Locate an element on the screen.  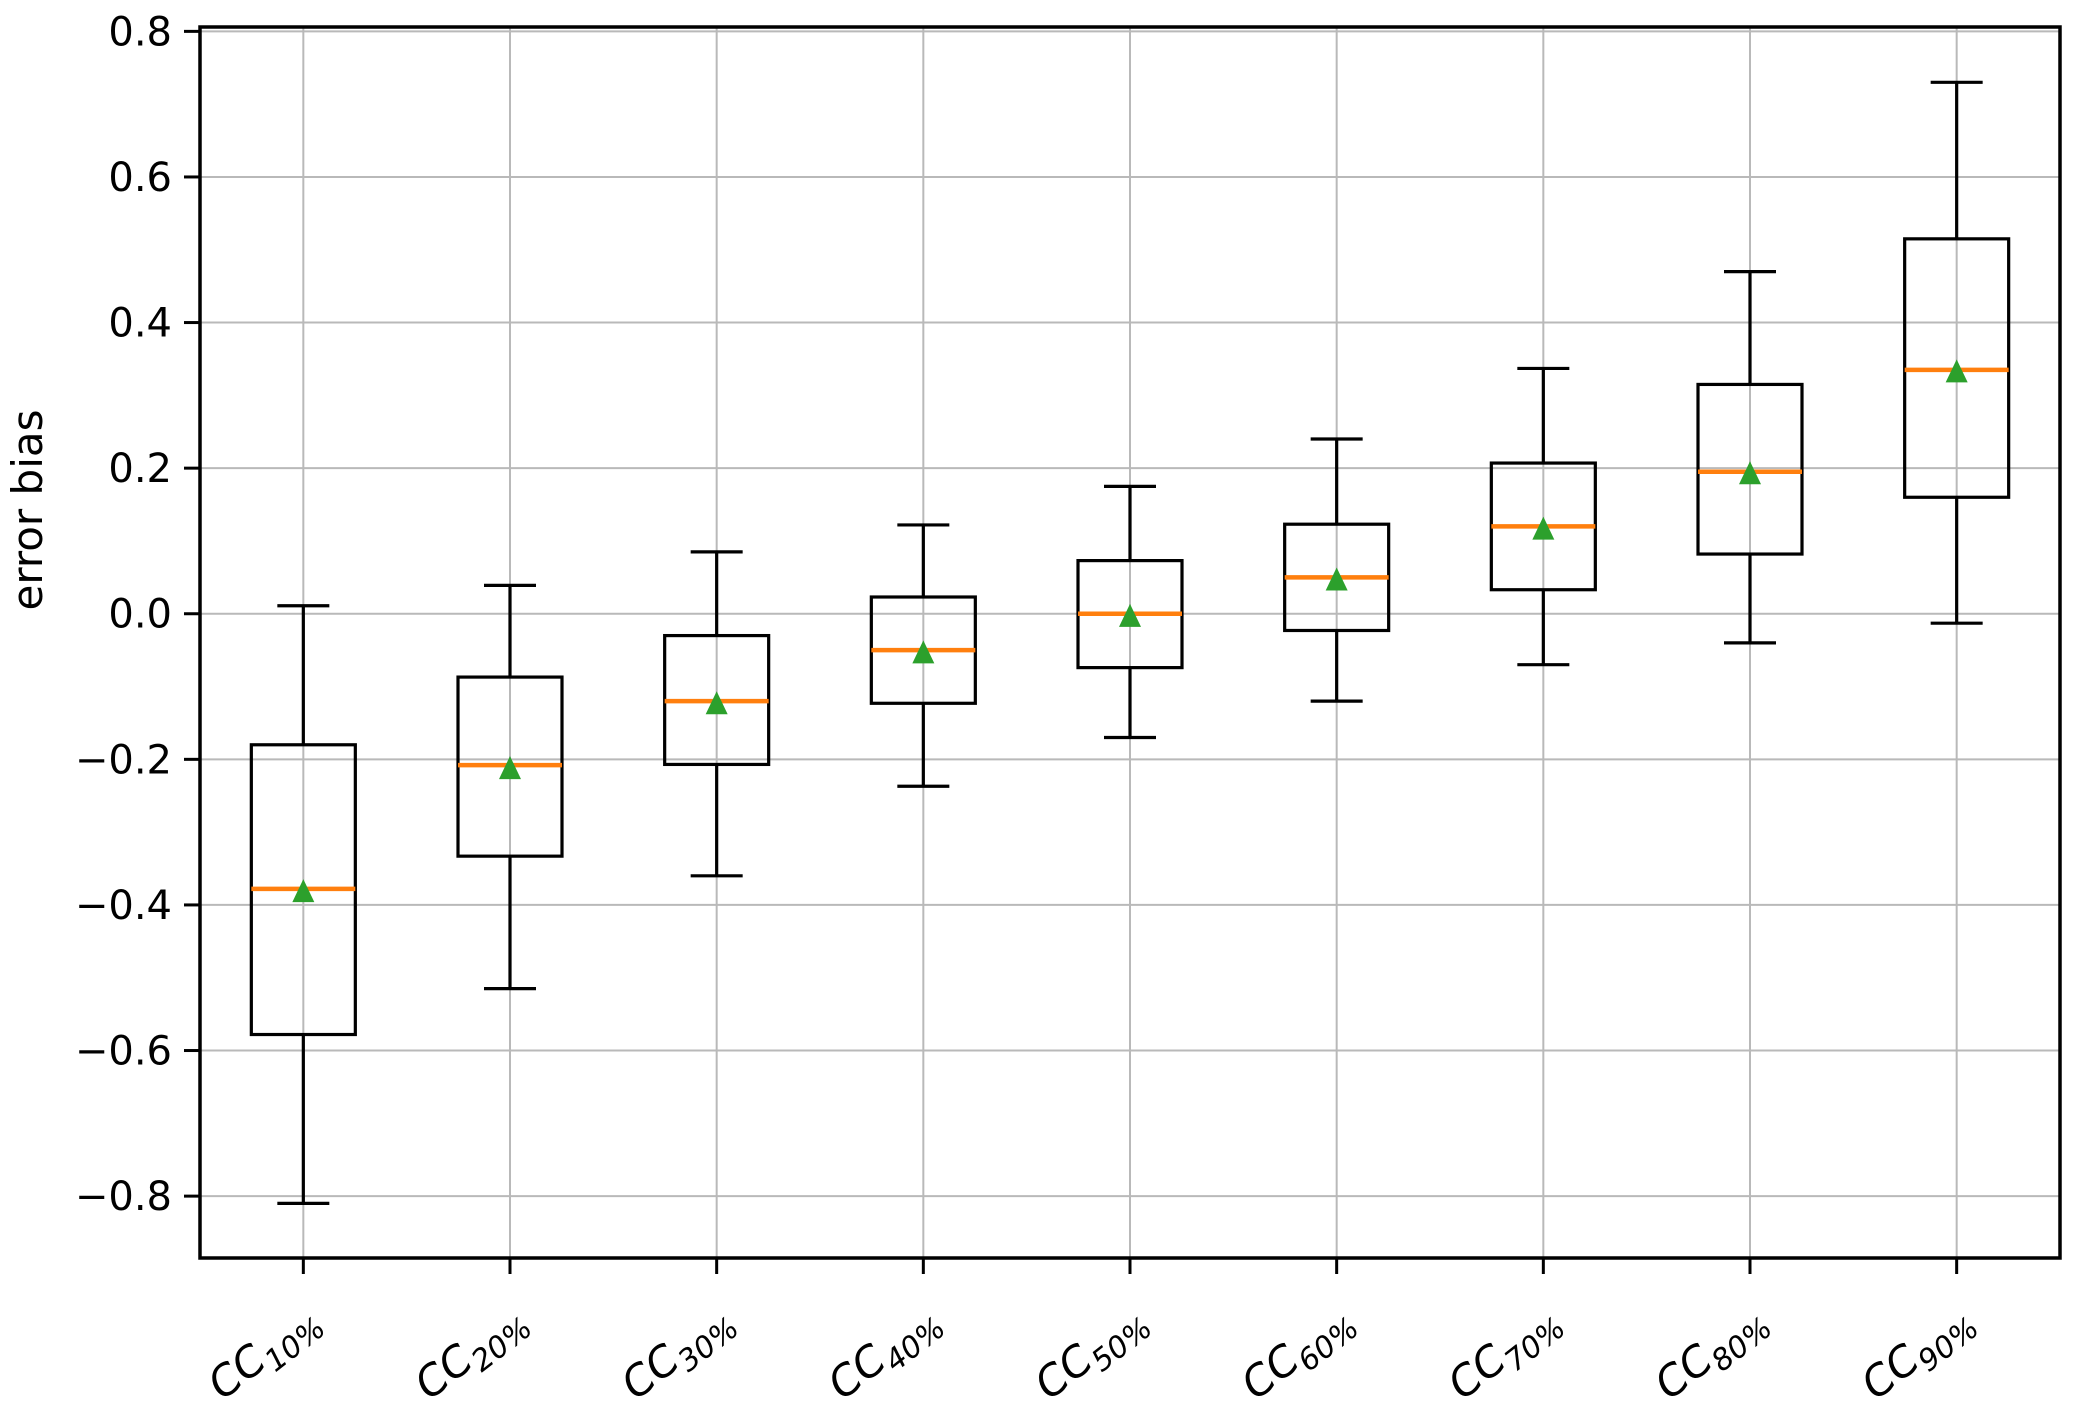
box-CC80% is located at coordinates (1750, 457).